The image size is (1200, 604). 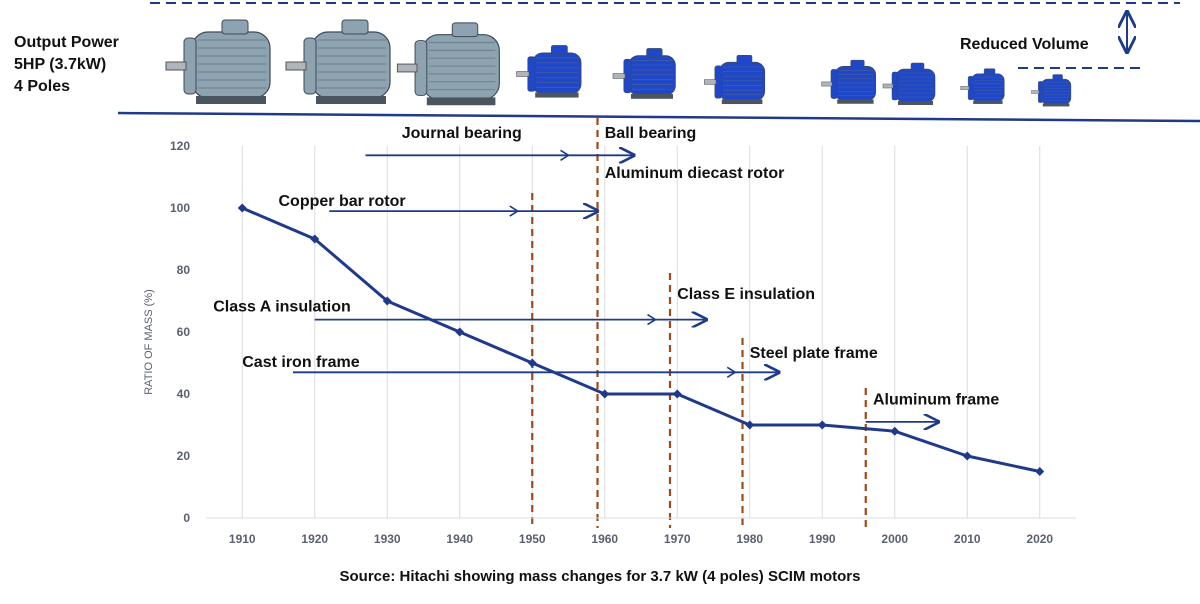 I want to click on x-tick-label: 1970, so click(x=677, y=539).